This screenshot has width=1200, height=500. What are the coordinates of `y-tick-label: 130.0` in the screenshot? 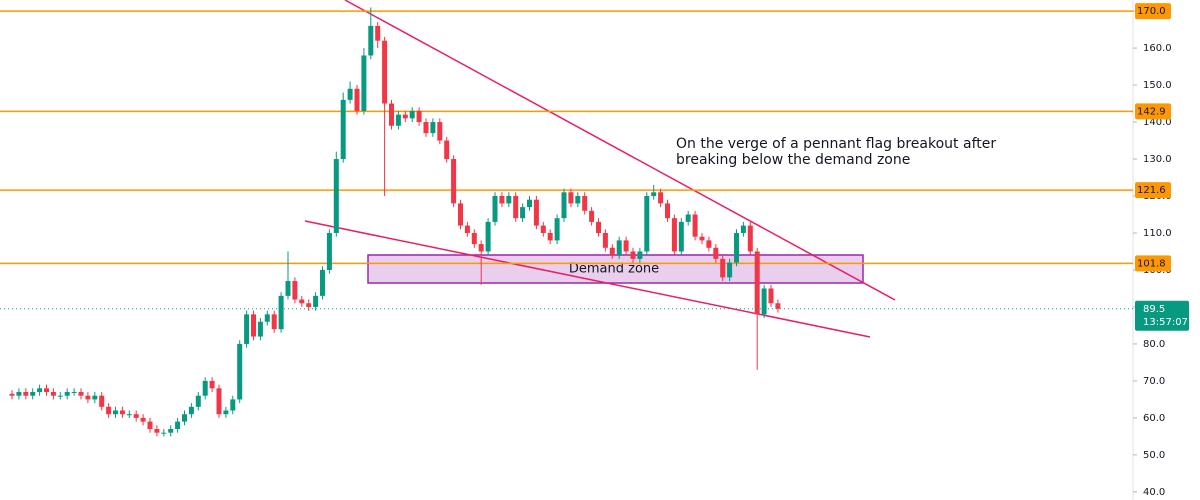 It's located at (1157, 159).